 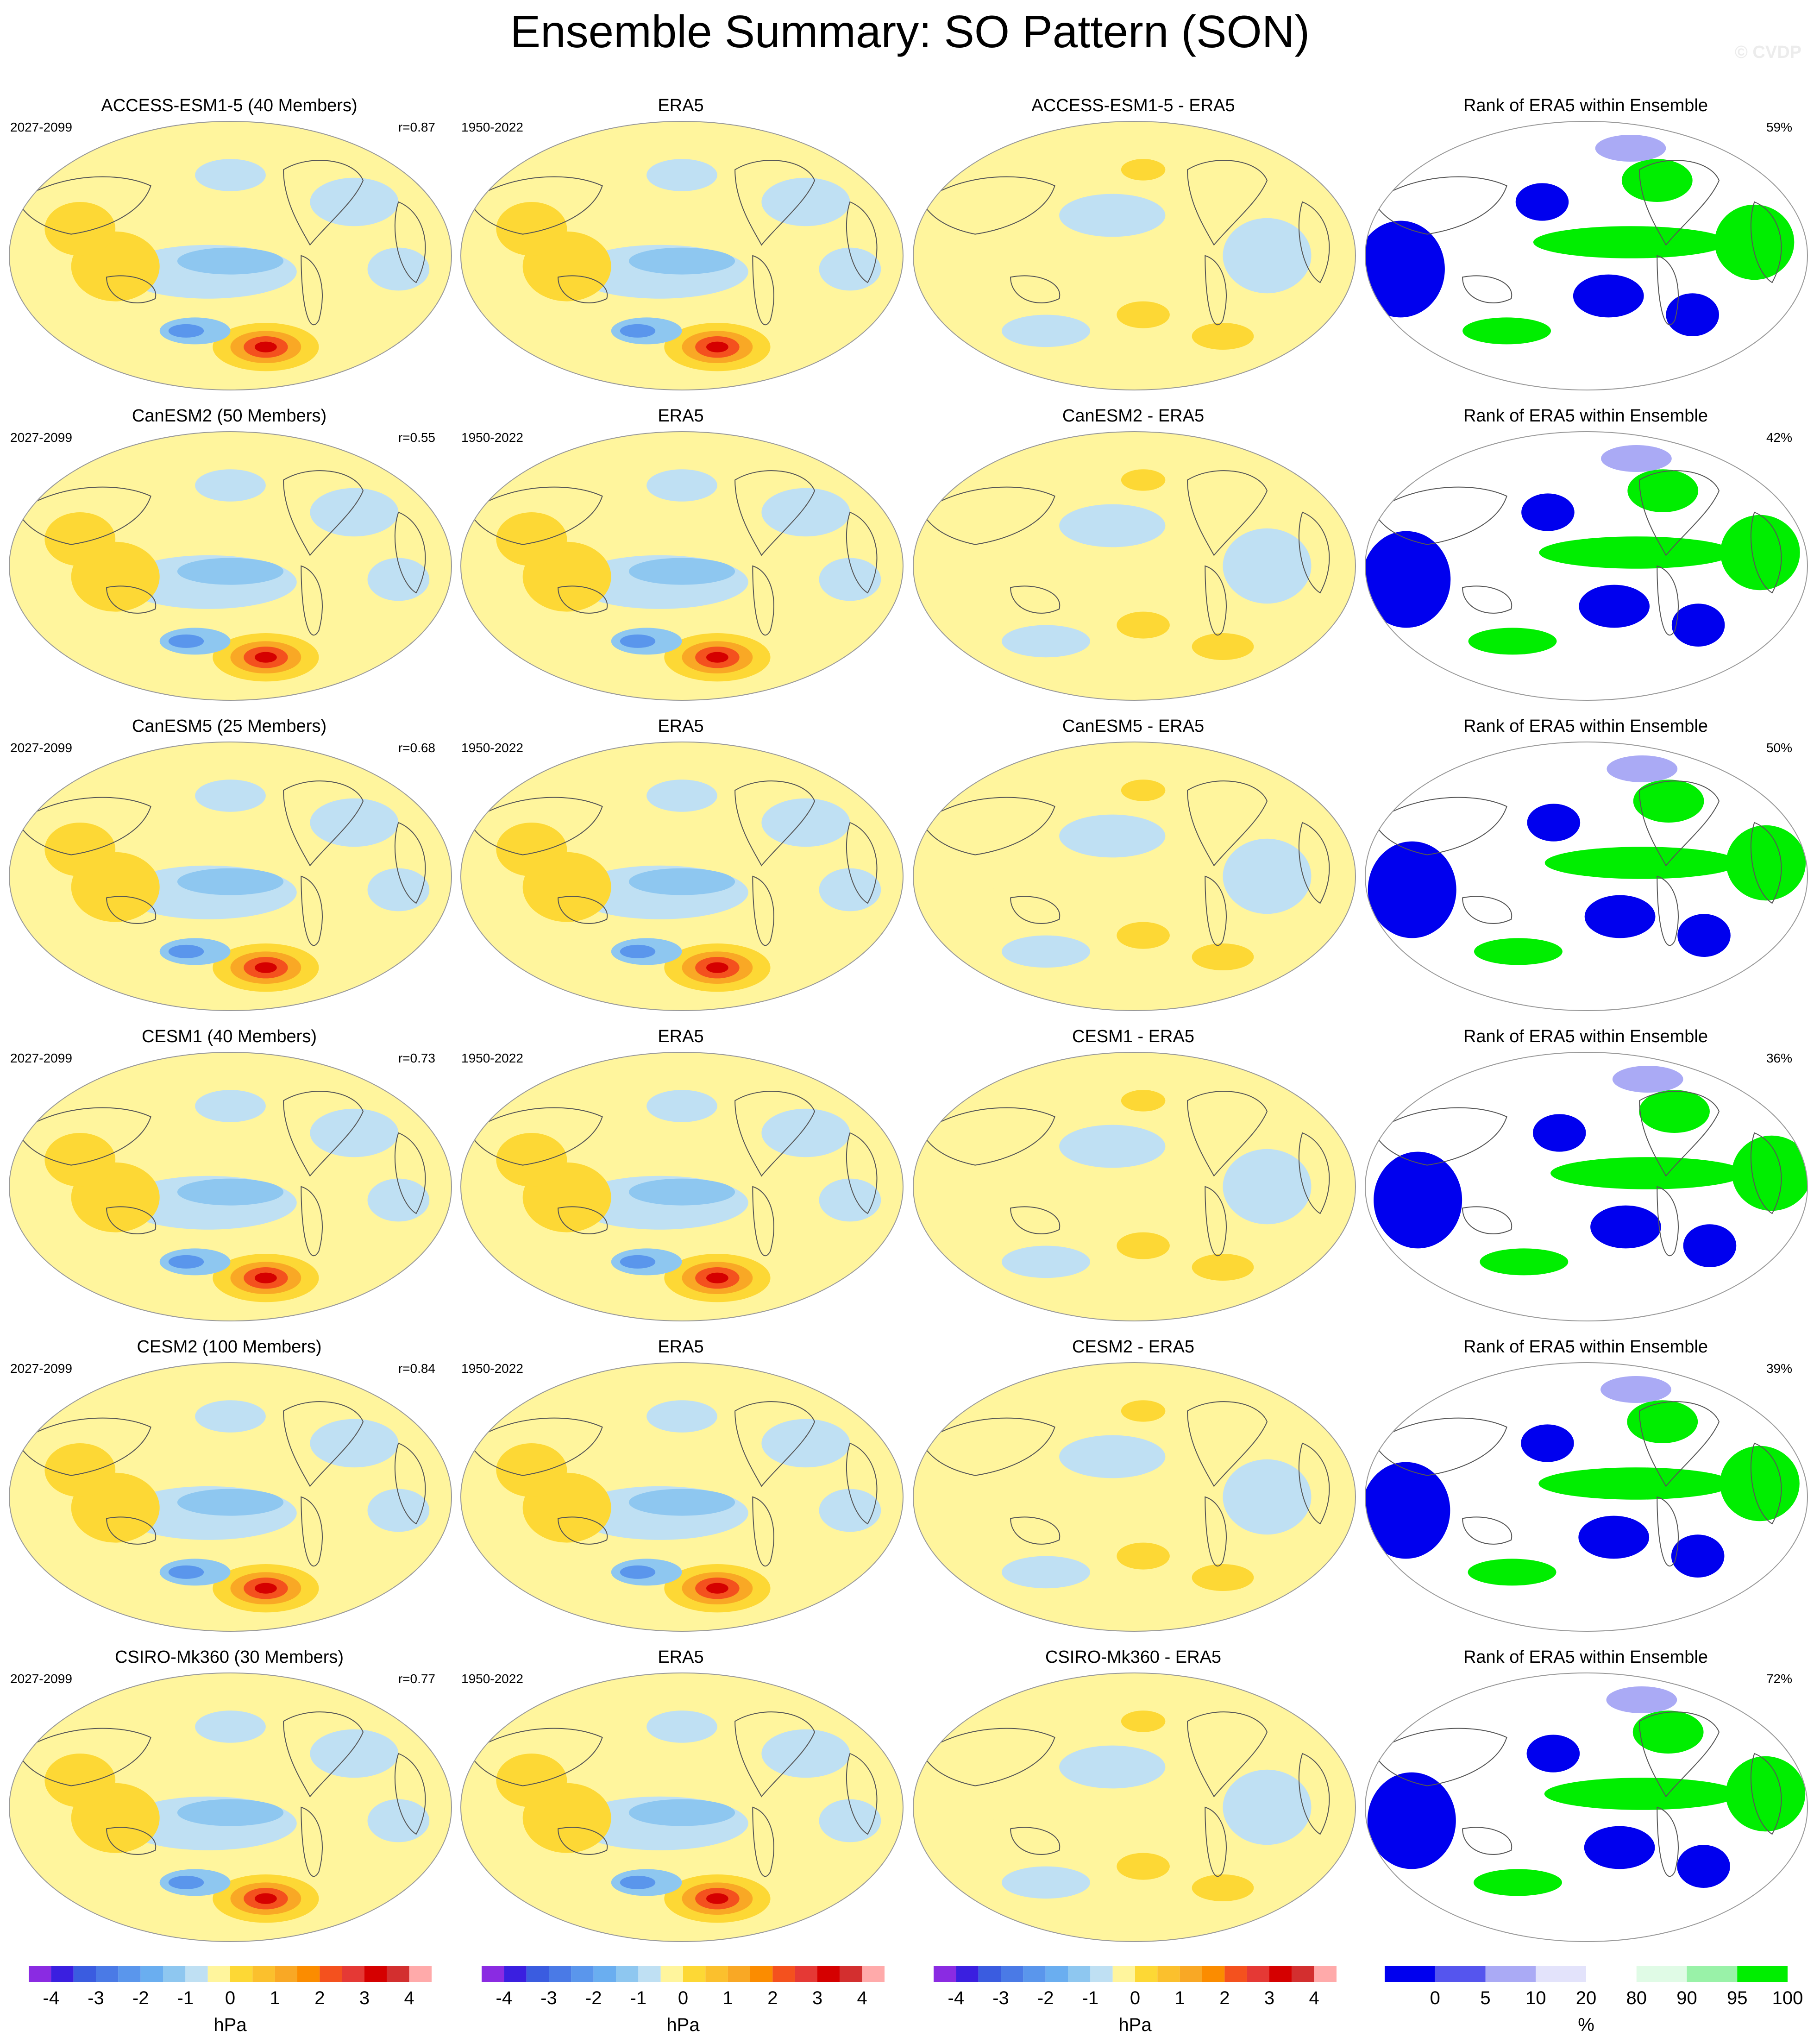 I want to click on model-panel-title: CESM1 (40 Members), so click(x=229, y=1036).